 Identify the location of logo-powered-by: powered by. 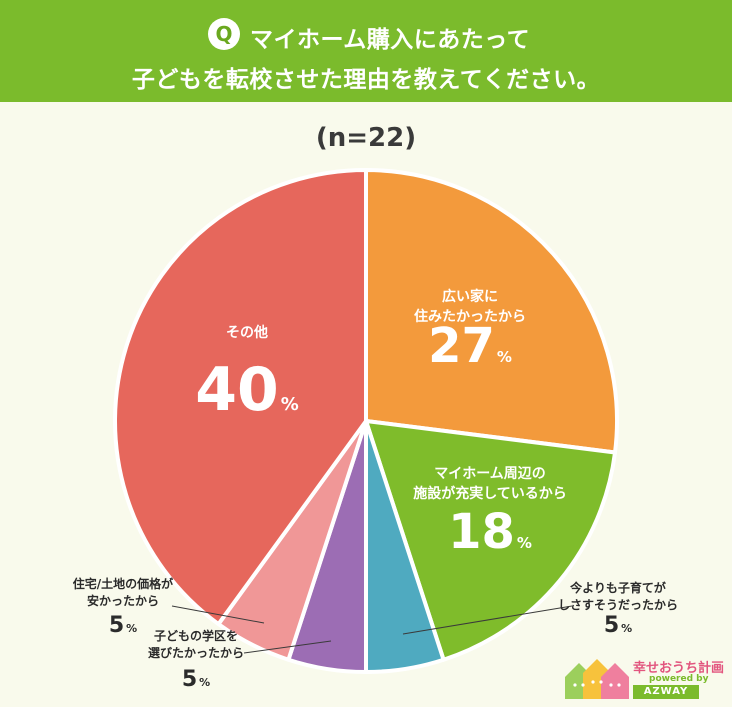
(679, 679).